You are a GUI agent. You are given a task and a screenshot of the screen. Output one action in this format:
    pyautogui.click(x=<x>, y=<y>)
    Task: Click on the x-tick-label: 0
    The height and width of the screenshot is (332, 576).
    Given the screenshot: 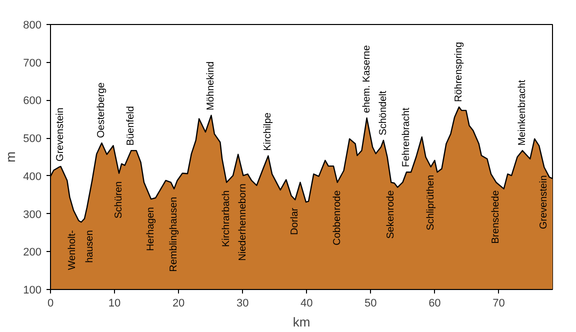 What is the action you would take?
    pyautogui.click(x=50, y=304)
    